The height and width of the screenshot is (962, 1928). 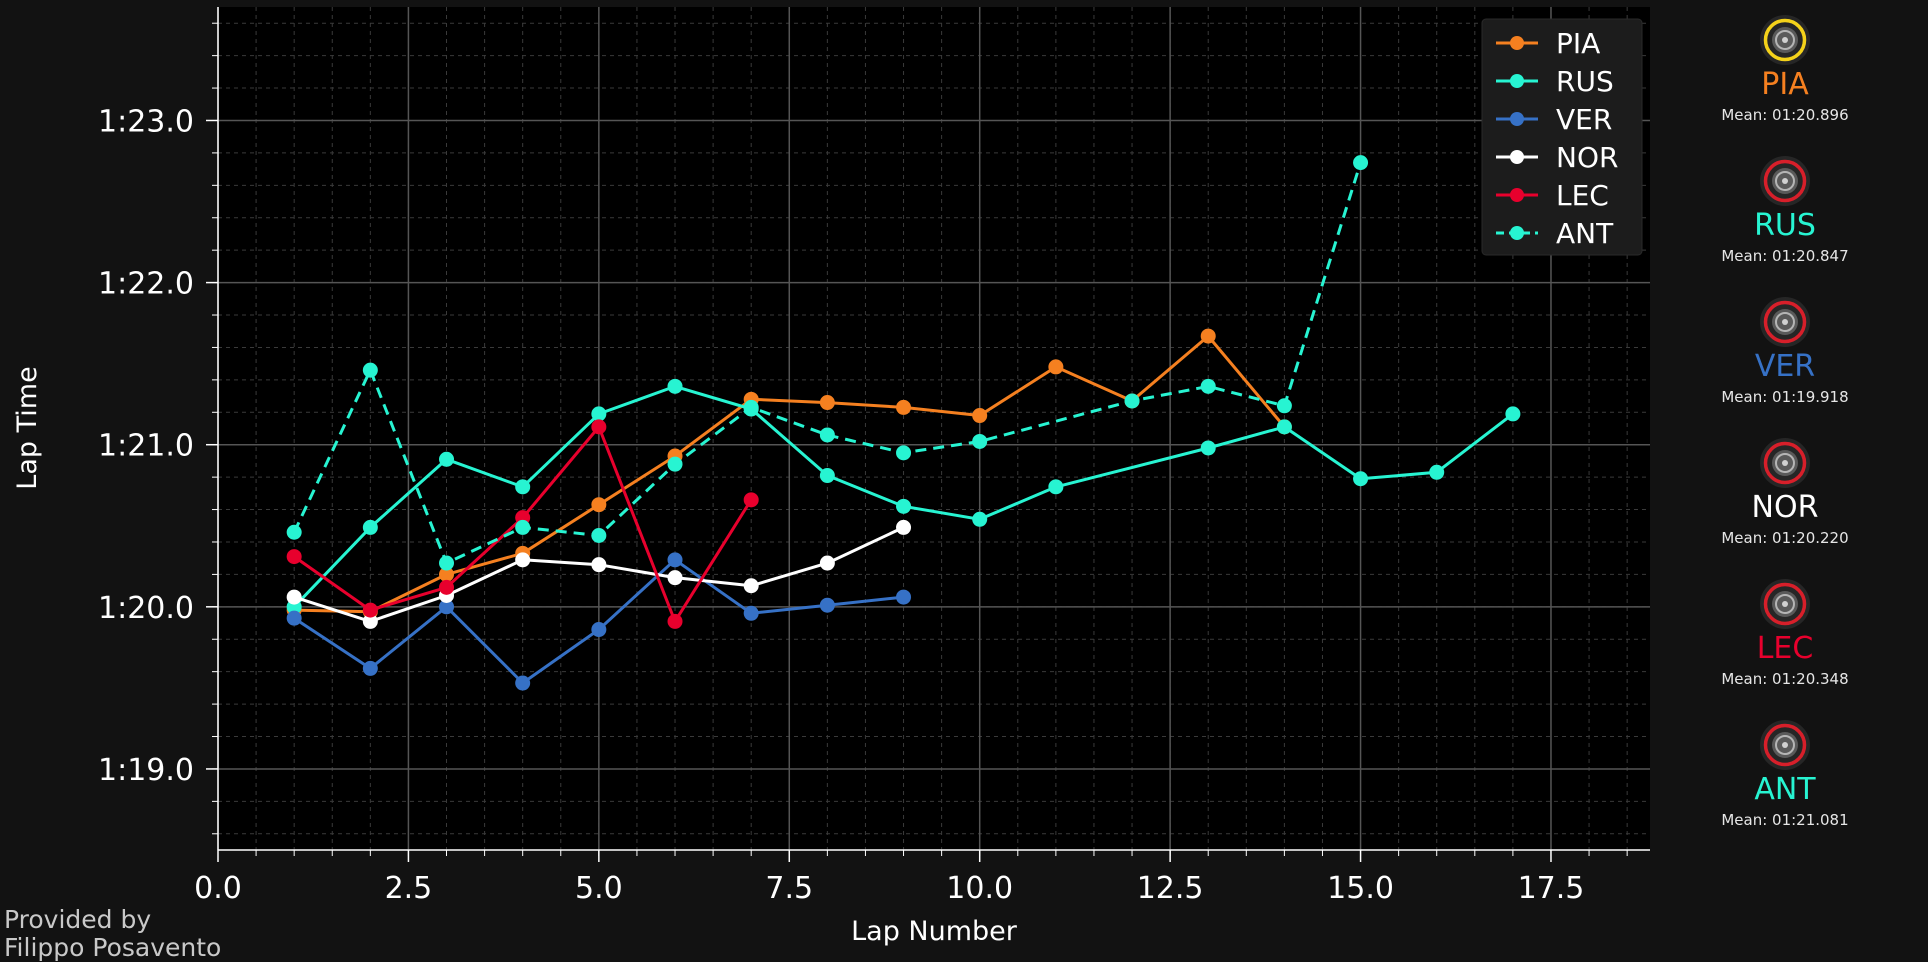 I want to click on legend-swatch-marker-ant, so click(x=1517, y=233).